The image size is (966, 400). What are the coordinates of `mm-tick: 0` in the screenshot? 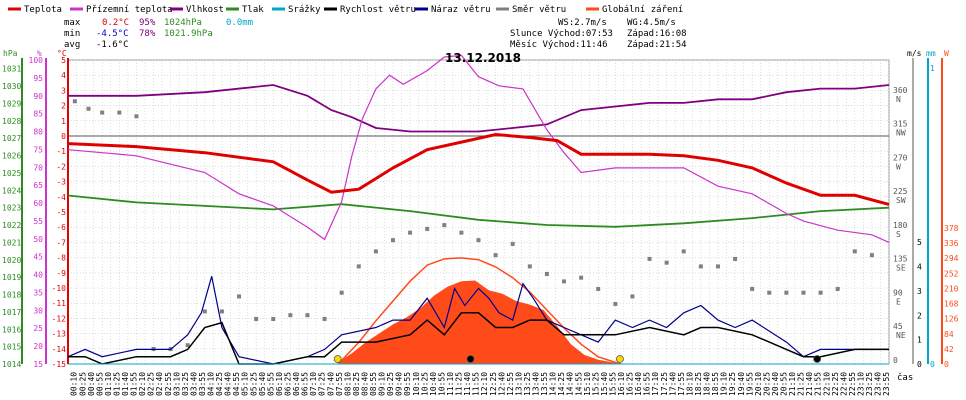 It's located at (932, 364).